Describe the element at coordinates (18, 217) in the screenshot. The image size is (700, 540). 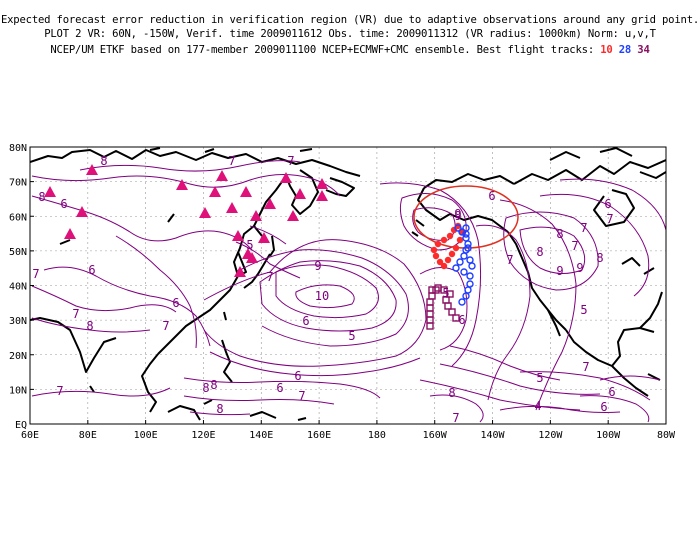
I see `lat-tick-label: 60N` at that location.